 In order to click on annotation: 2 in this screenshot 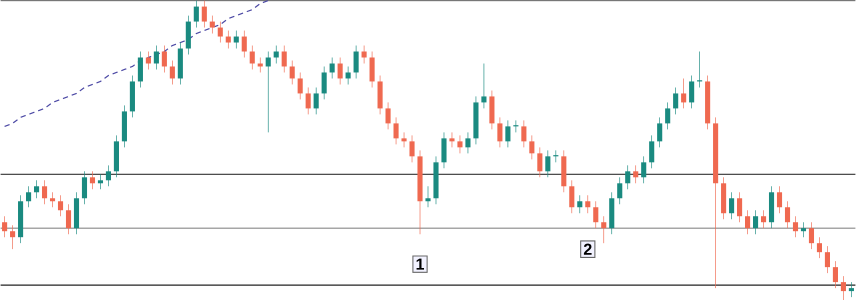, I will do `click(588, 249)`.